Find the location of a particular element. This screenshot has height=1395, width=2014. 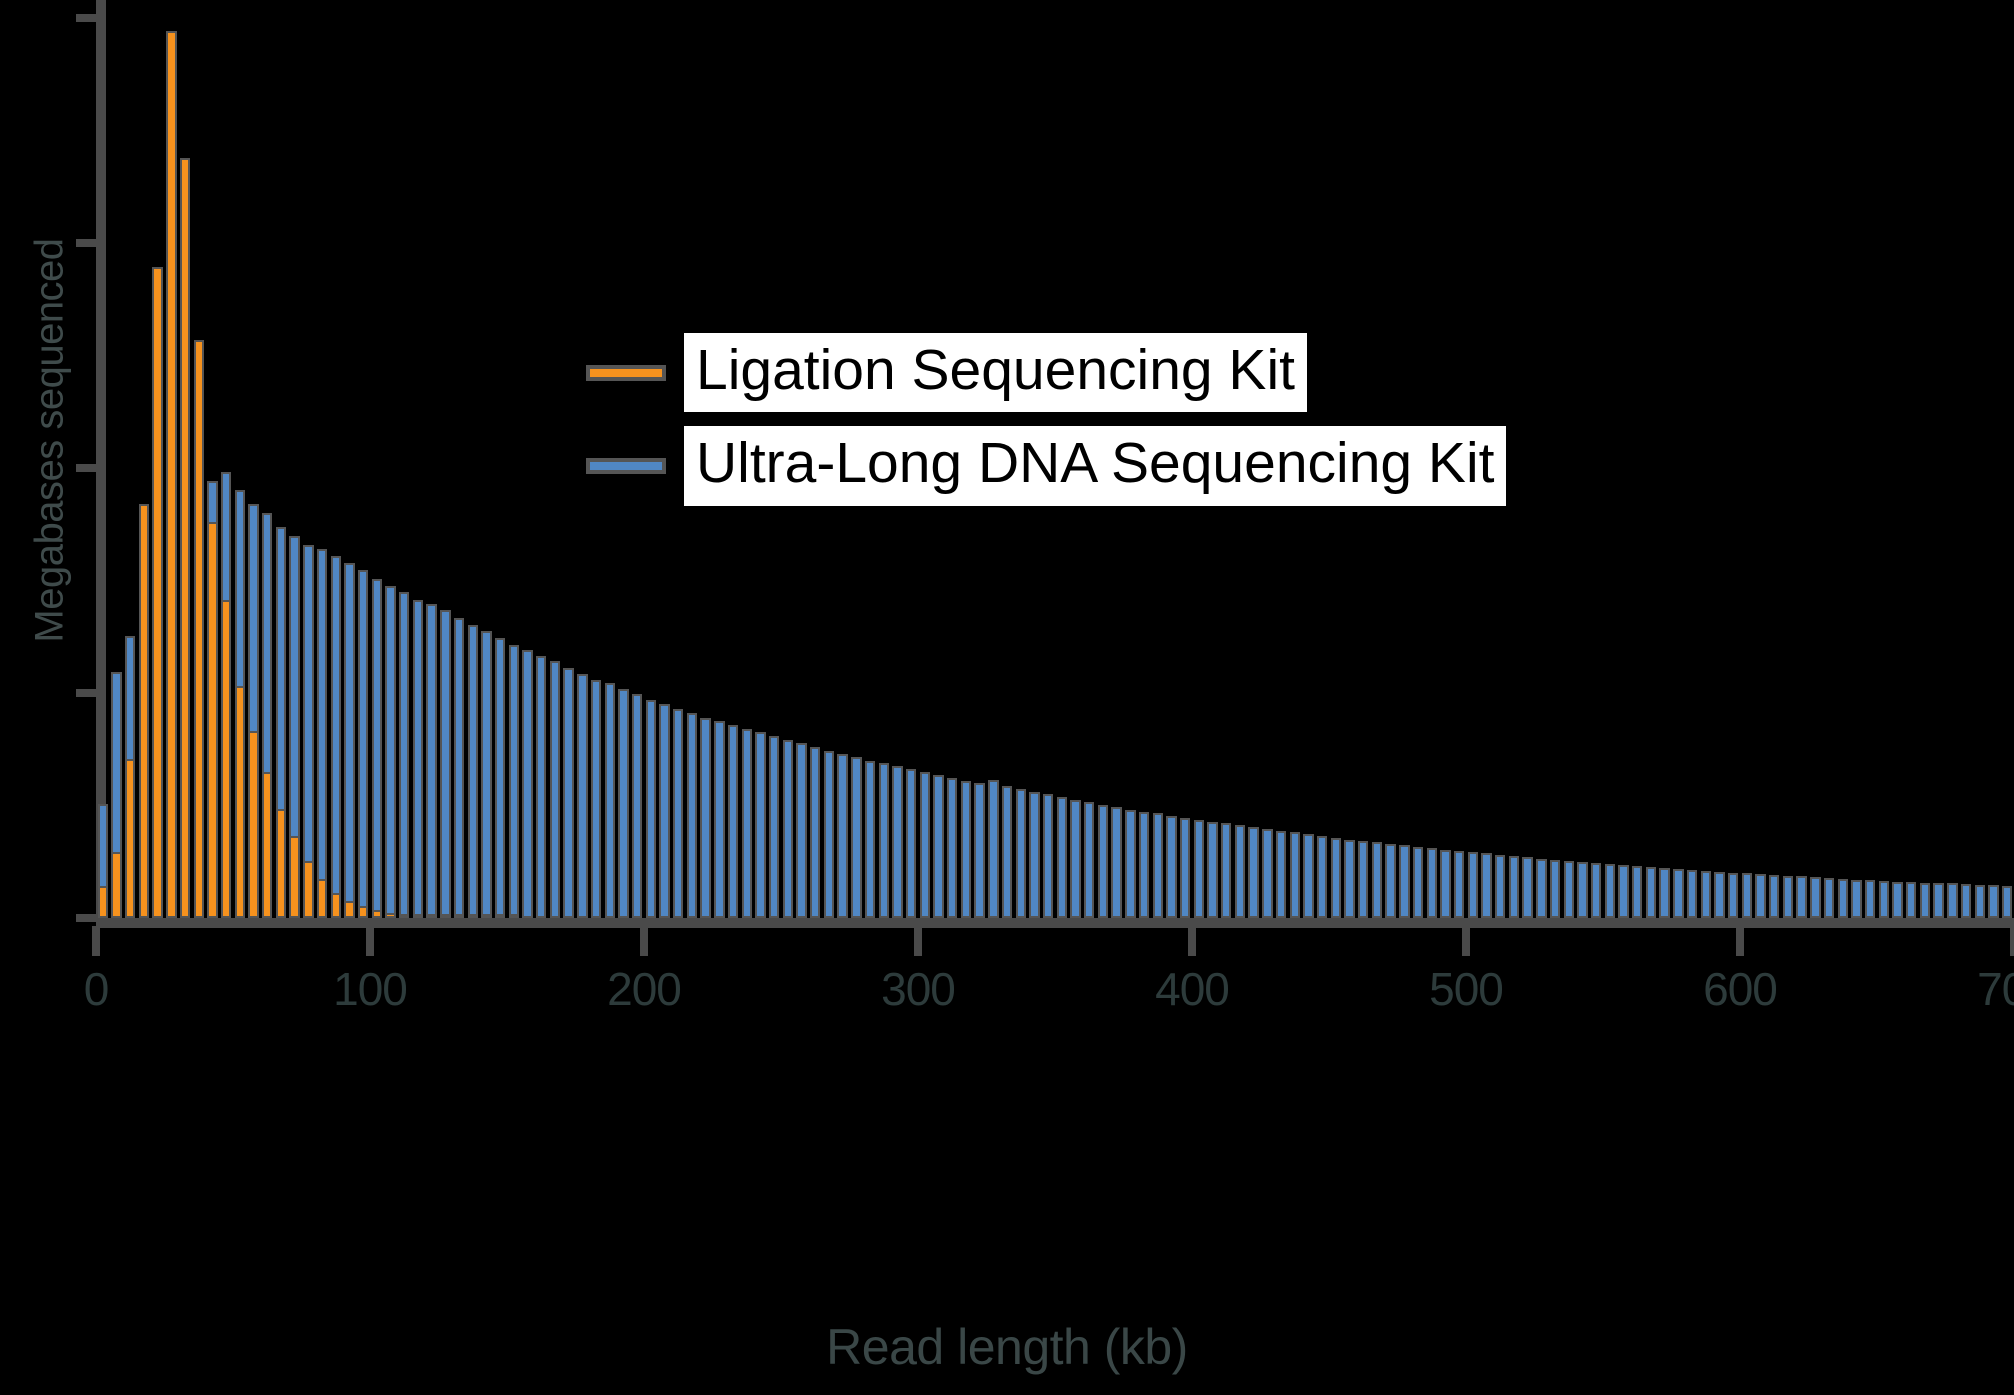

x-axis-tick-label: 400 is located at coordinates (1192, 989).